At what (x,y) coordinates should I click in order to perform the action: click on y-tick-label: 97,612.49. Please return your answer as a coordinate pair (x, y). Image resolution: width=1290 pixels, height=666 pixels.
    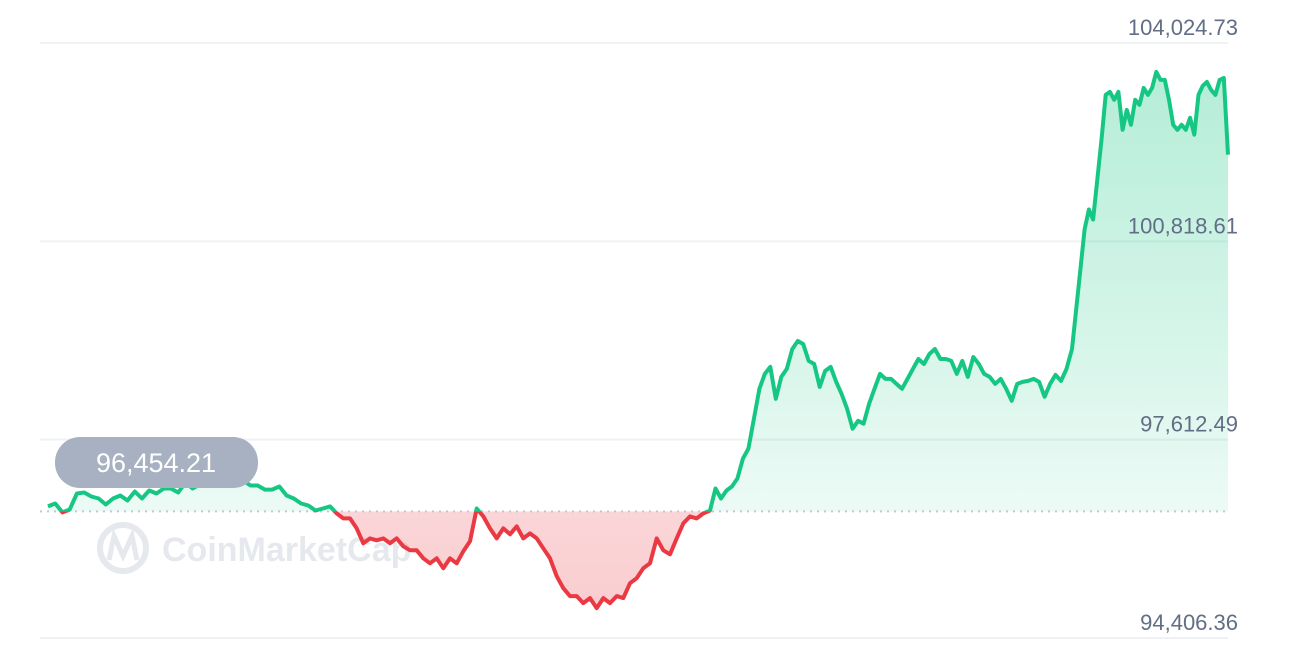
    Looking at the image, I should click on (1189, 424).